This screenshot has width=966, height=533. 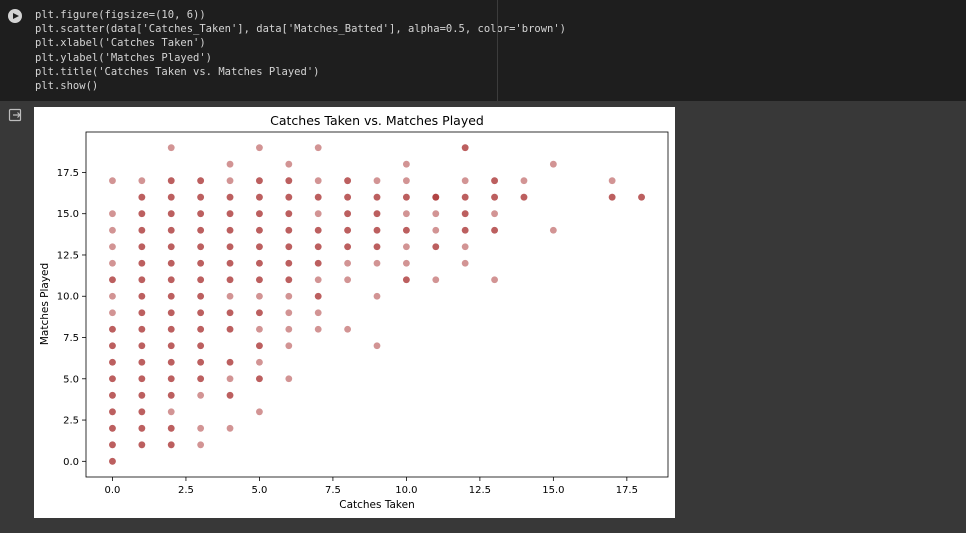 What do you see at coordinates (480, 490) in the screenshot?
I see `x-tick-label: 12.5` at bounding box center [480, 490].